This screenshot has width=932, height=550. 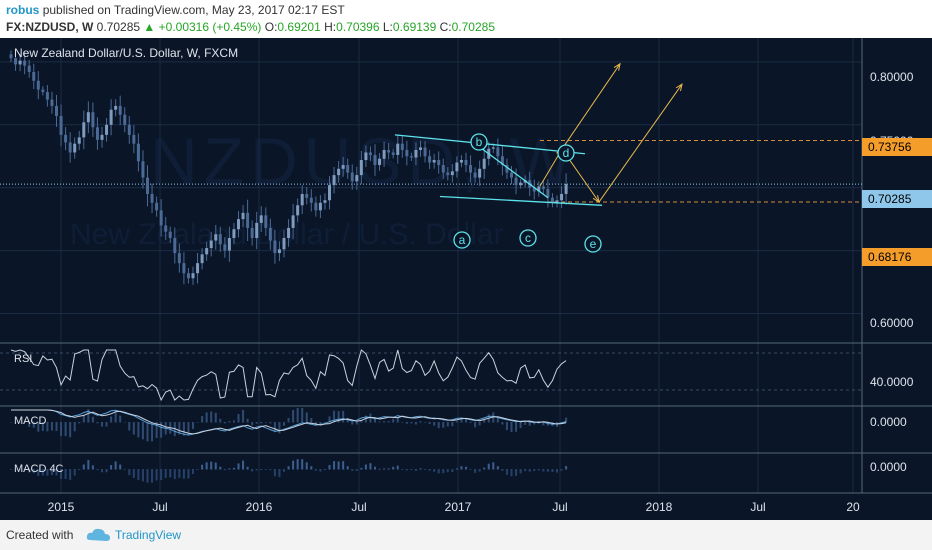 What do you see at coordinates (473, 27) in the screenshot?
I see `close-value: 0.70285` at bounding box center [473, 27].